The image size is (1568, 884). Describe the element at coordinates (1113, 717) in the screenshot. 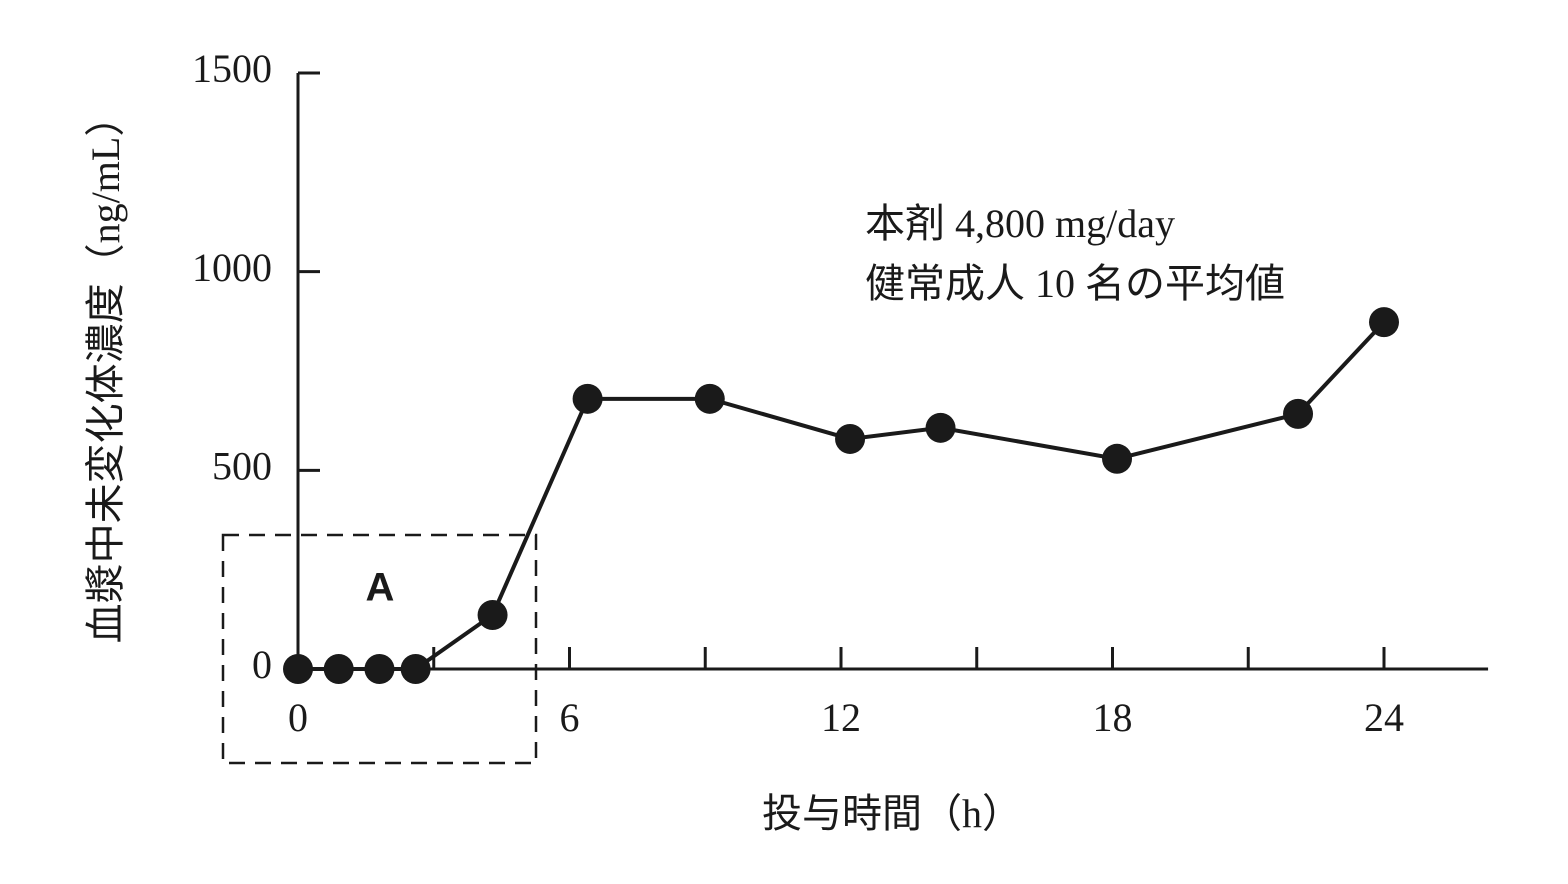

I see `x-tick-label: 18` at that location.